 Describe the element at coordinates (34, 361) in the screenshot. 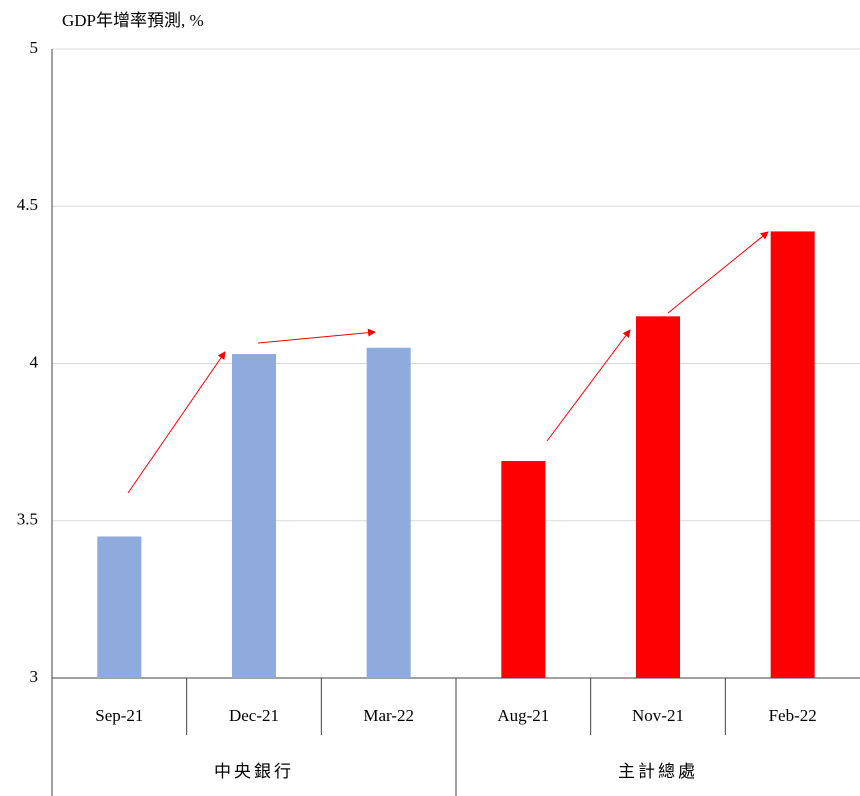

I see `y-tick-label: 4` at that location.